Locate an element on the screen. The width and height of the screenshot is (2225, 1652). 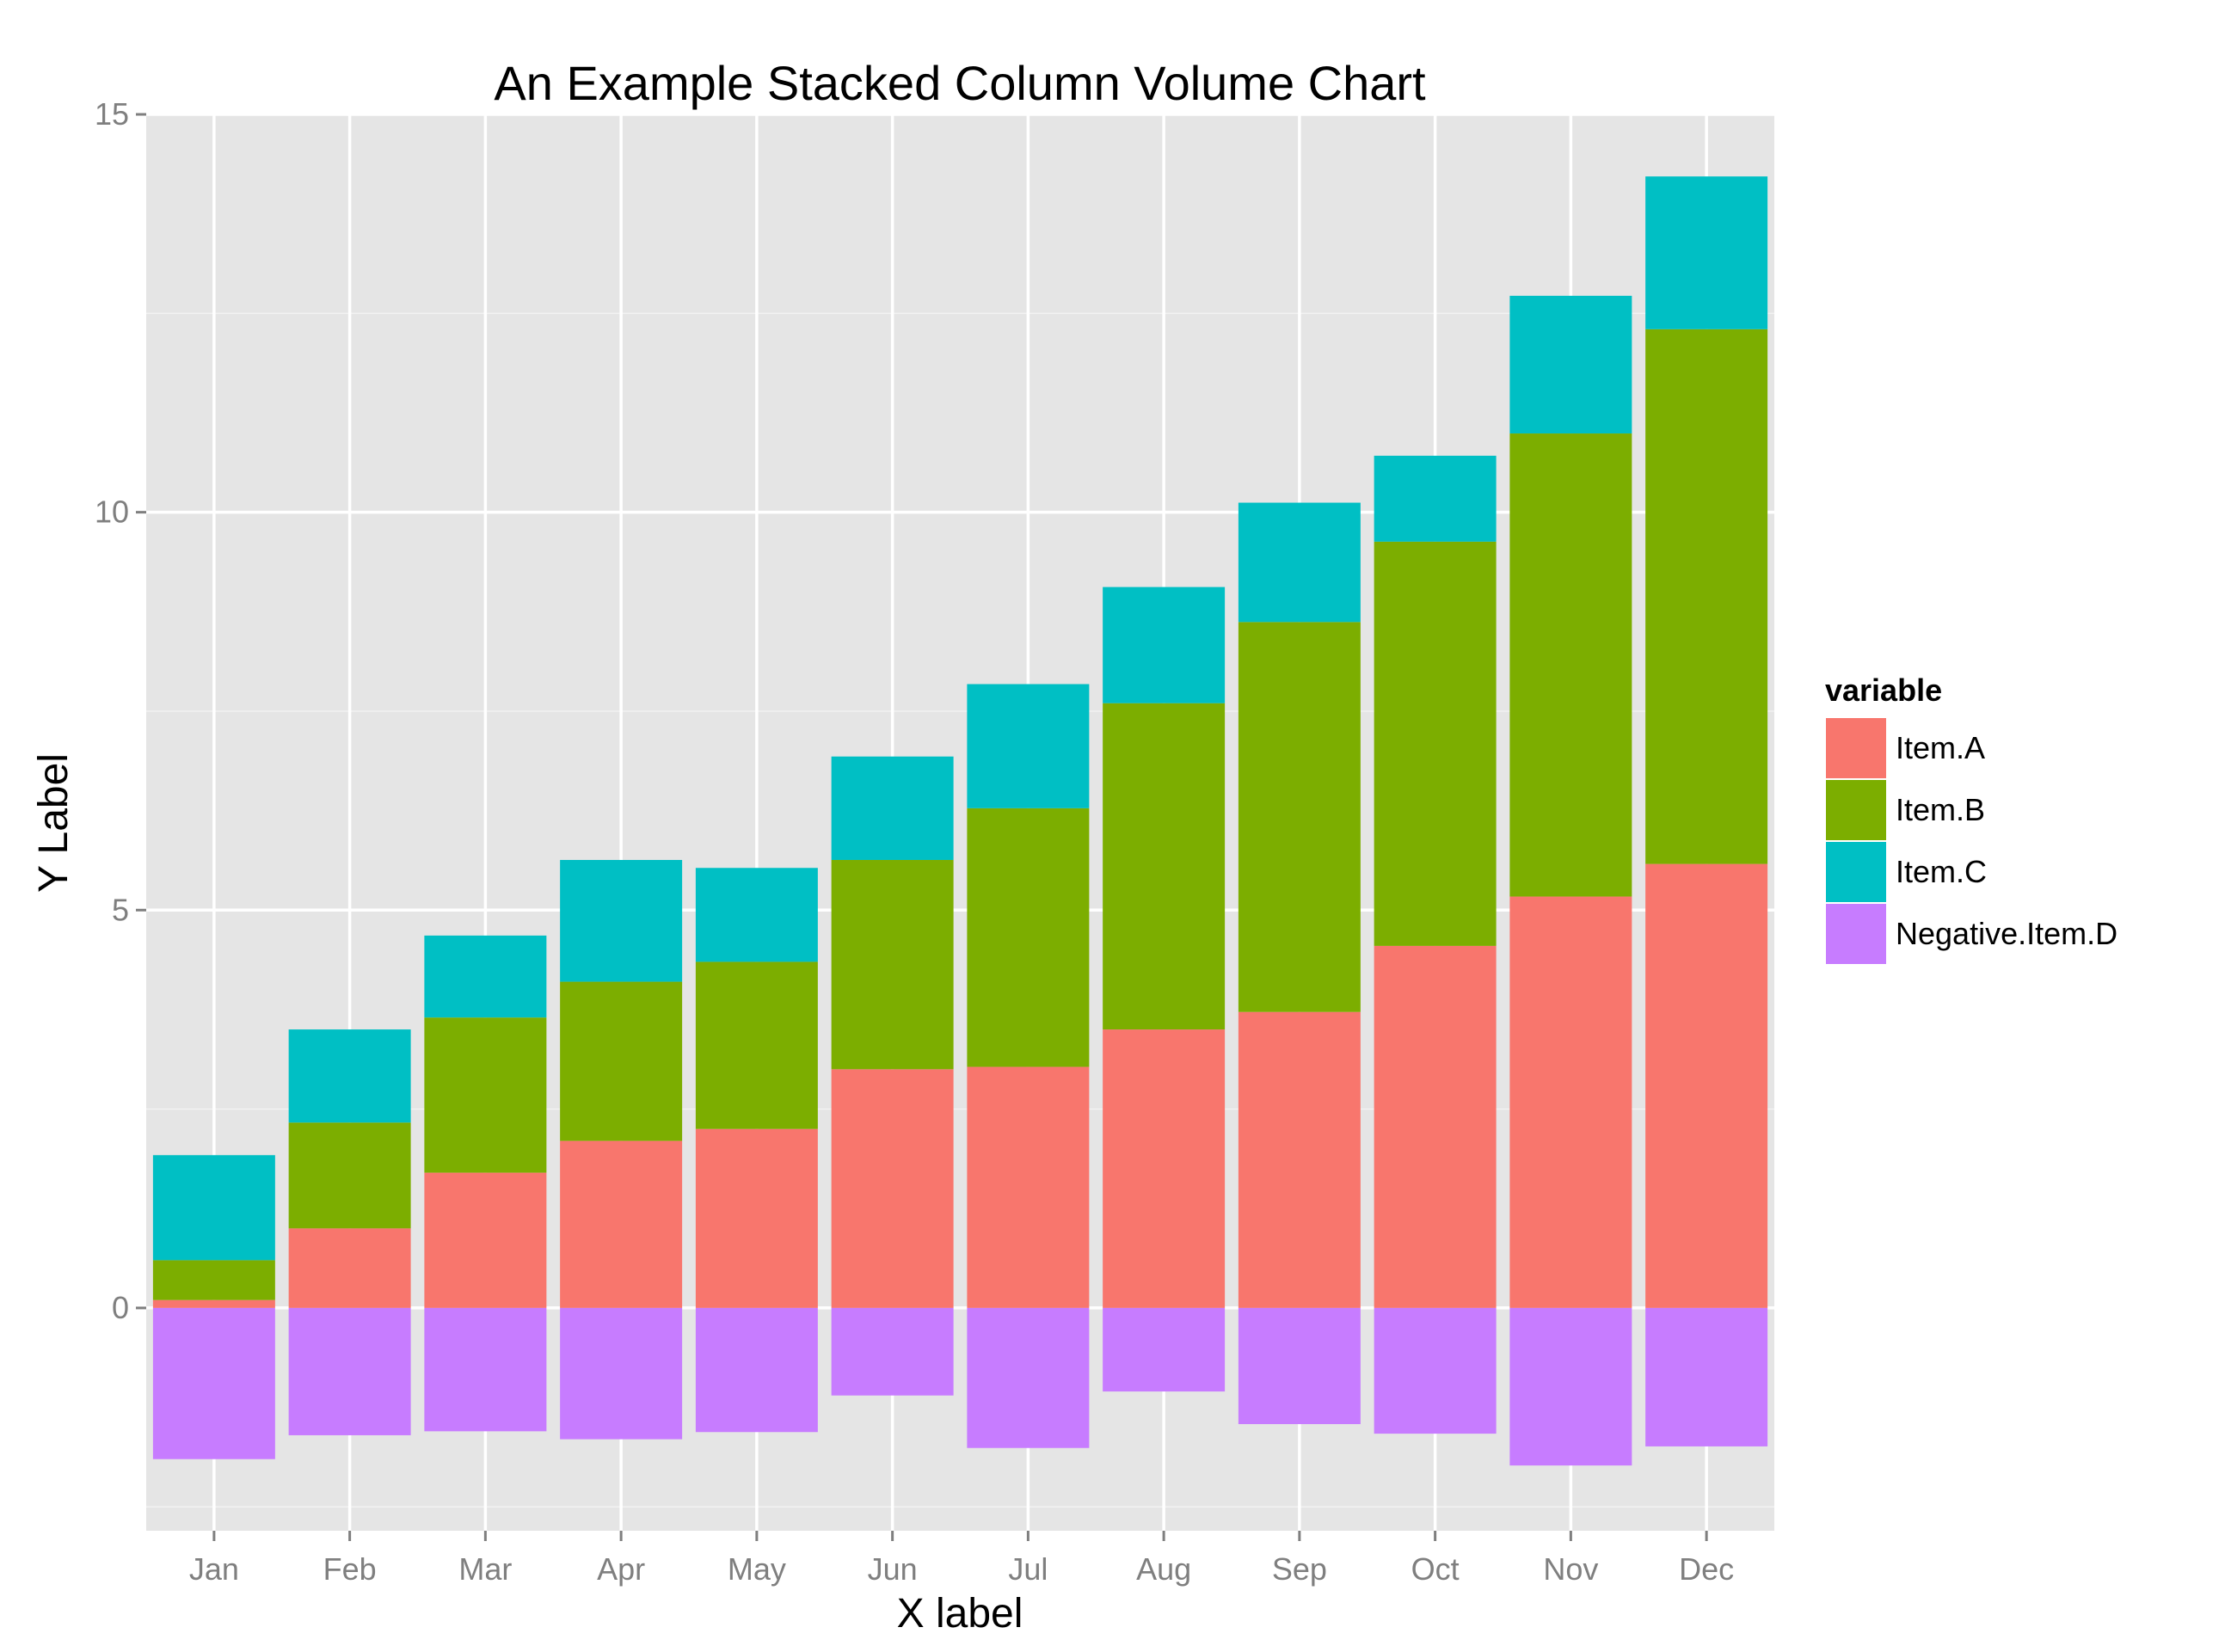
bar-negative-item-d-dec is located at coordinates (1706, 1376).